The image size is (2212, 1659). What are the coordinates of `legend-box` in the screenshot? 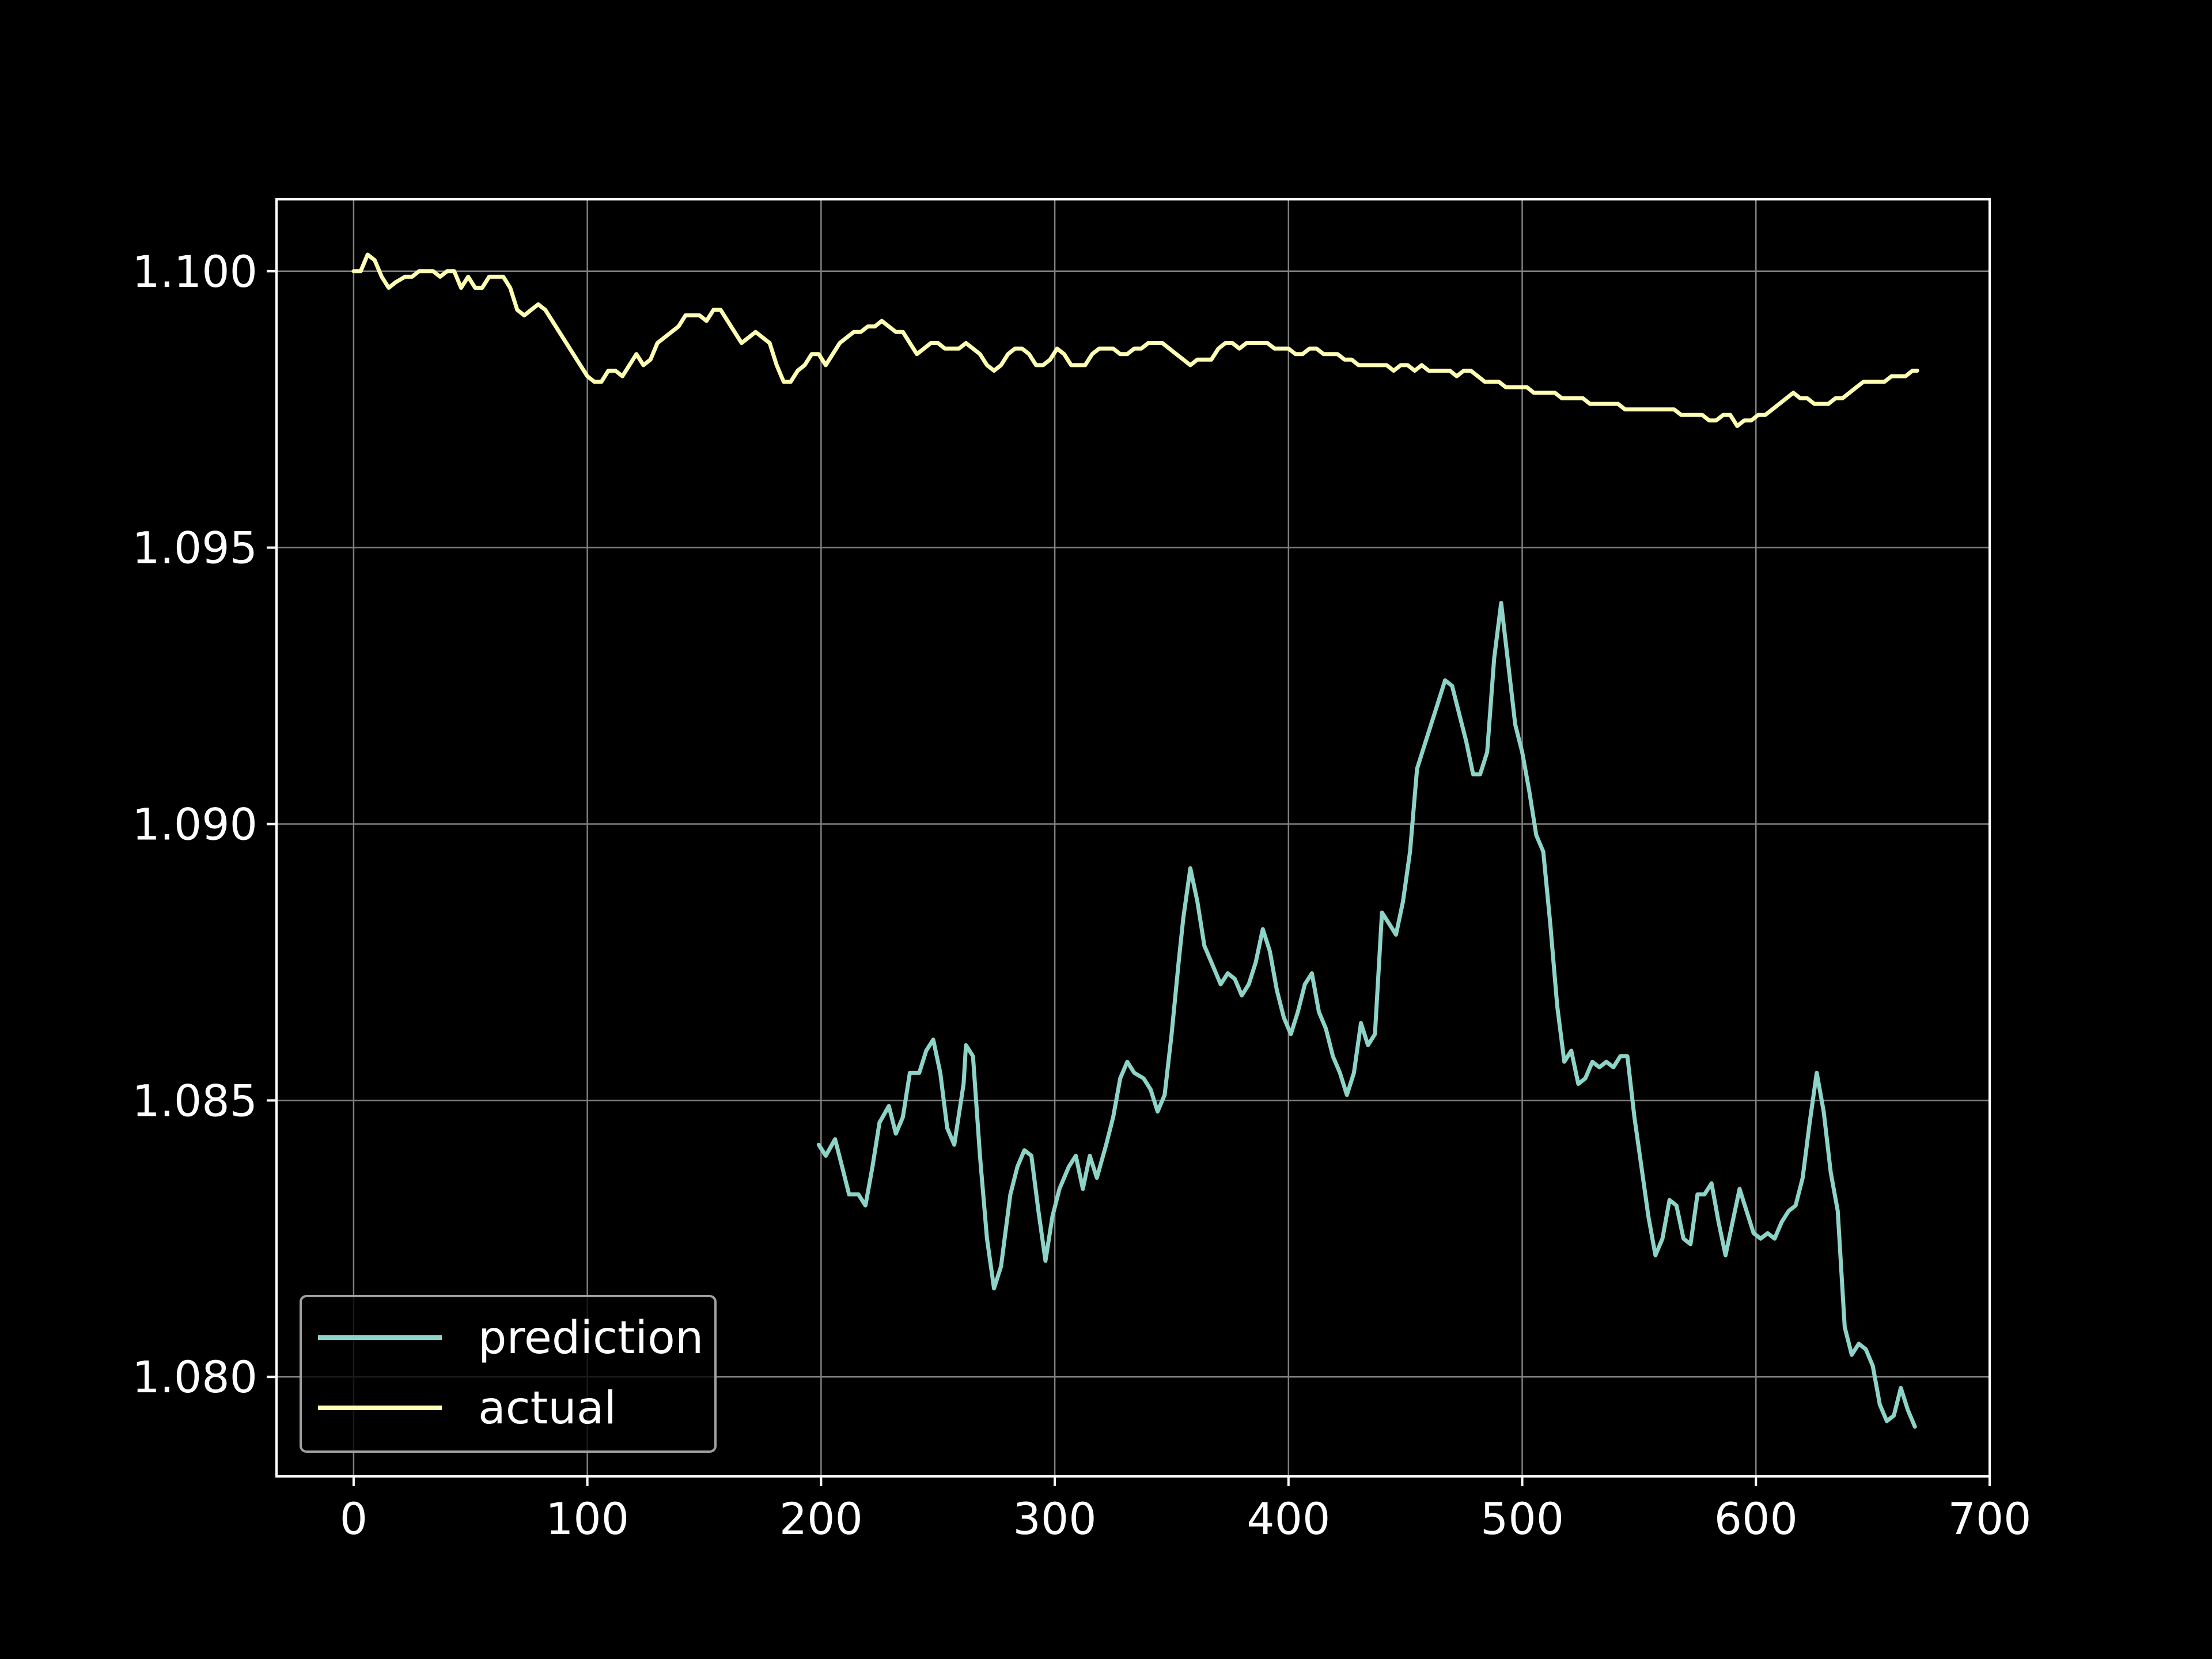 It's located at (508, 1374).